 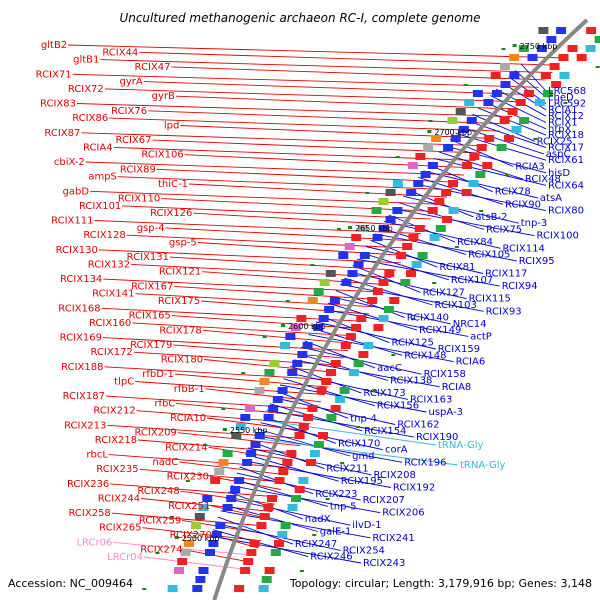 I want to click on right-gene-label: RCIX81, so click(x=457, y=267).